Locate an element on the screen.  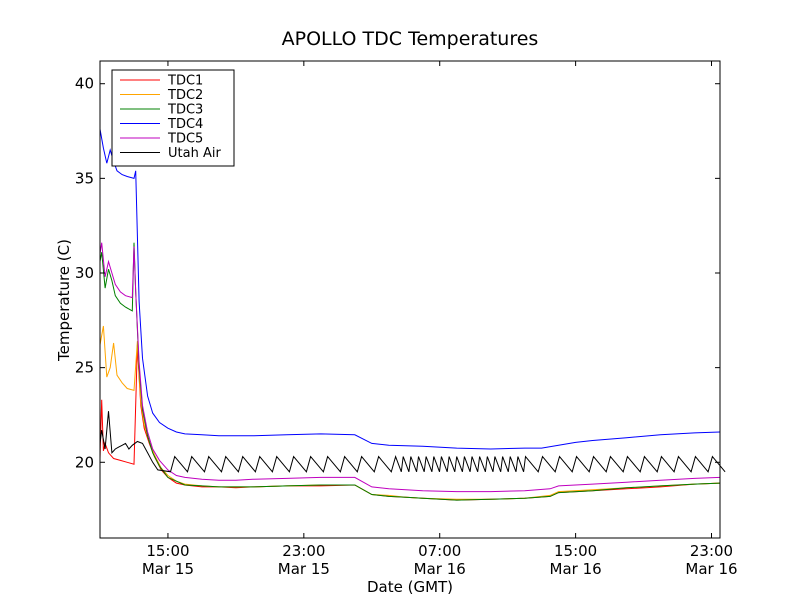
x-axis-label: Date (GMT) is located at coordinates (410, 587).